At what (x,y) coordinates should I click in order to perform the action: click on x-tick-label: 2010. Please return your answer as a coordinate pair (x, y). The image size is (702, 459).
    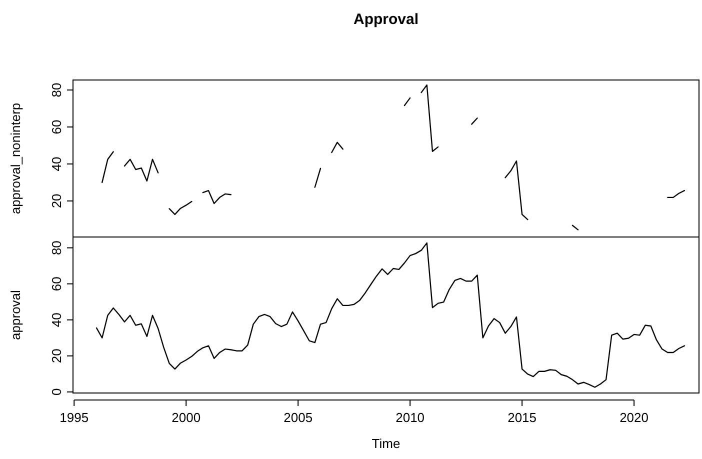
    Looking at the image, I should click on (410, 417).